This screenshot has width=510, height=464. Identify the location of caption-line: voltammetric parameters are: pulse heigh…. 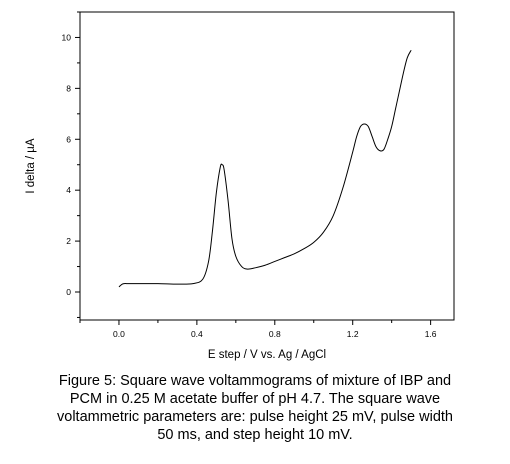
(255, 417).